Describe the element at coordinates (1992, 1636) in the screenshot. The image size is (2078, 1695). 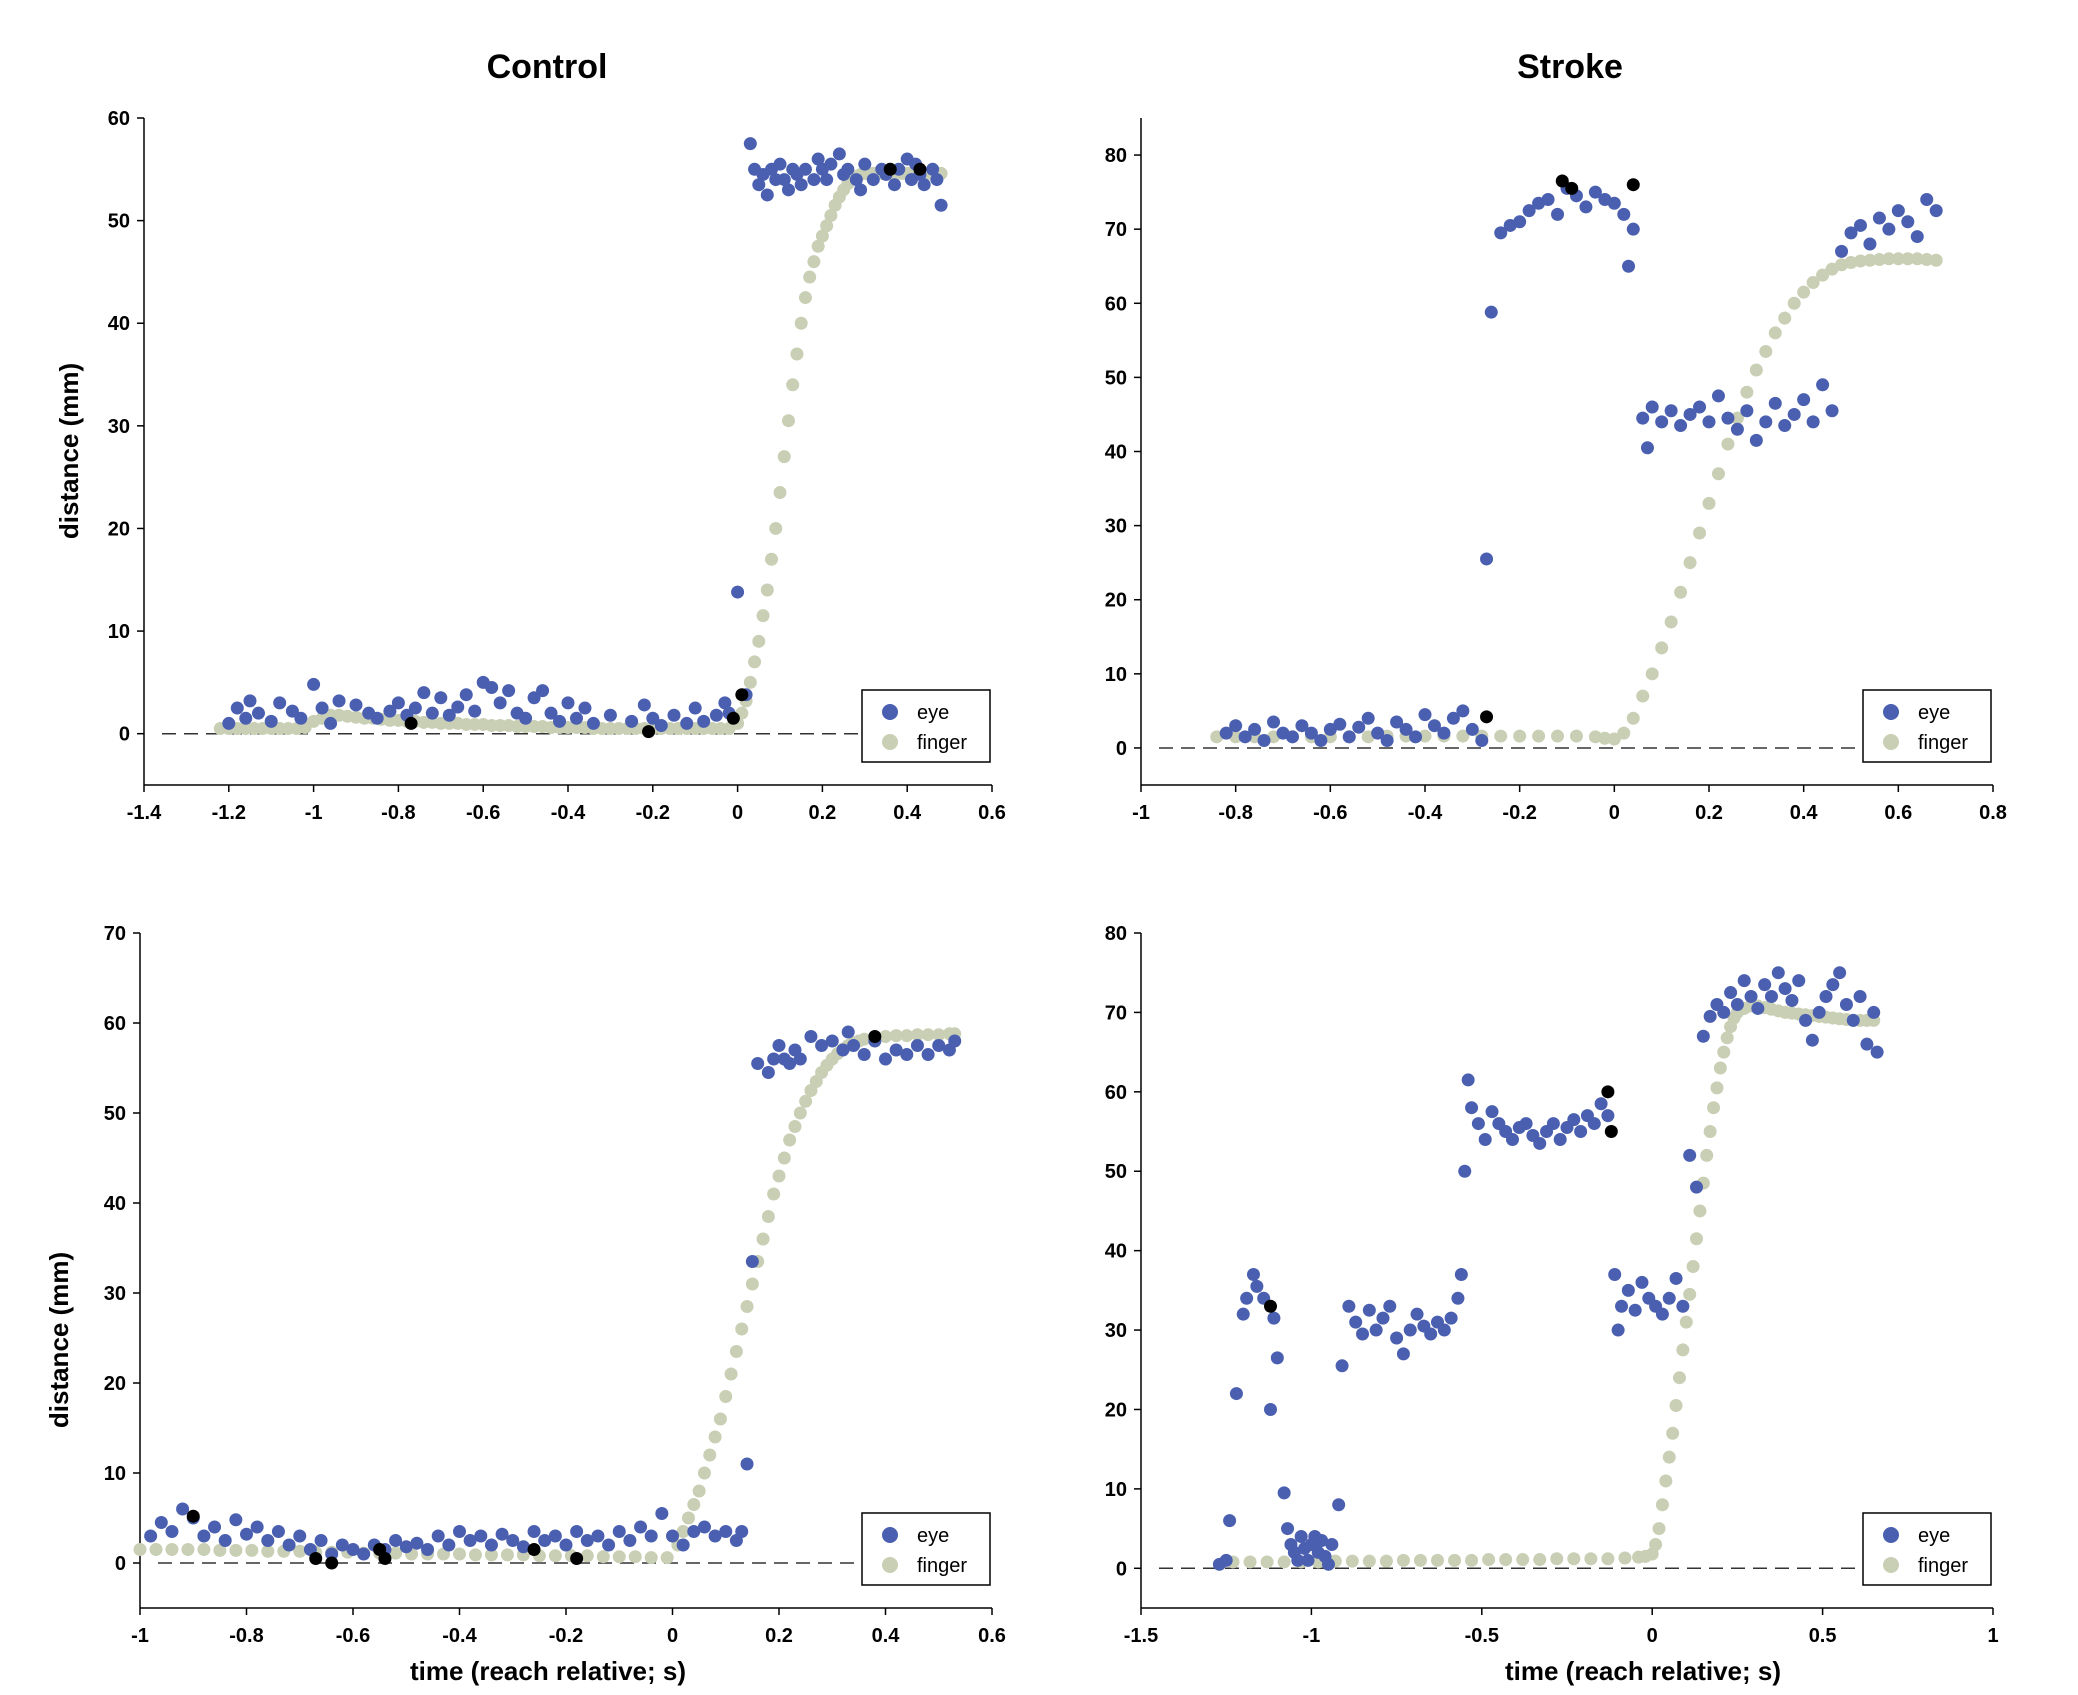
I see `x-tick-label: 1` at that location.